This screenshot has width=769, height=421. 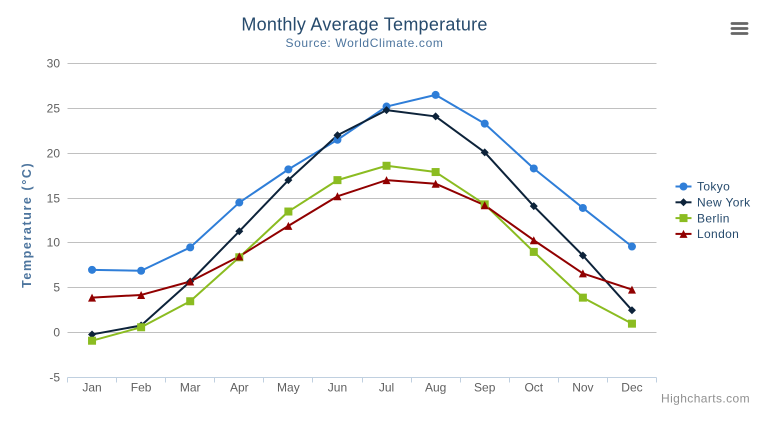 I want to click on svg-text: 5, so click(x=56, y=288).